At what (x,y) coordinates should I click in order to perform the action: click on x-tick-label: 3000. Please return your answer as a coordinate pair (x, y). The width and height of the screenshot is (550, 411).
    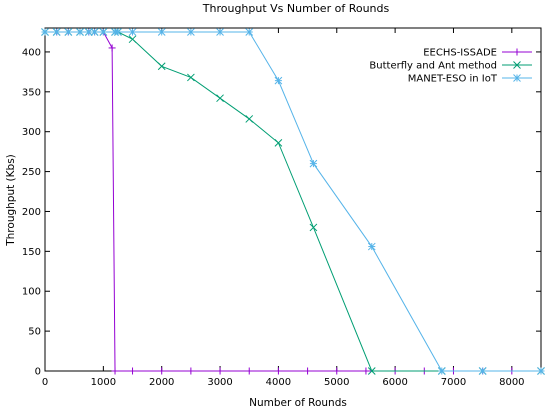
    Looking at the image, I should click on (219, 382).